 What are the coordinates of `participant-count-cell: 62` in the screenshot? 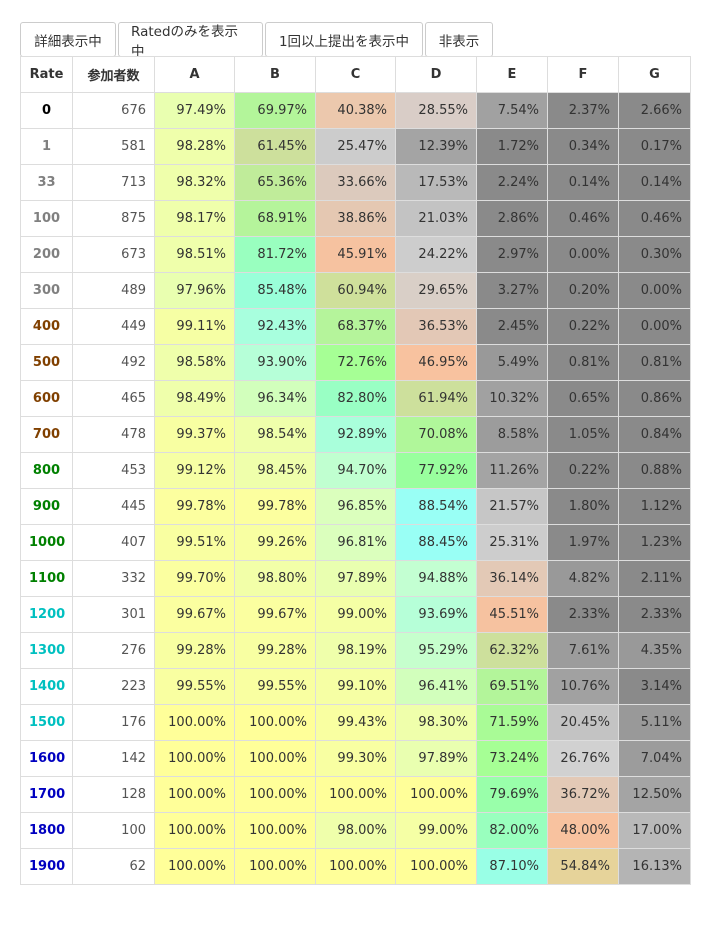 It's located at (113, 866).